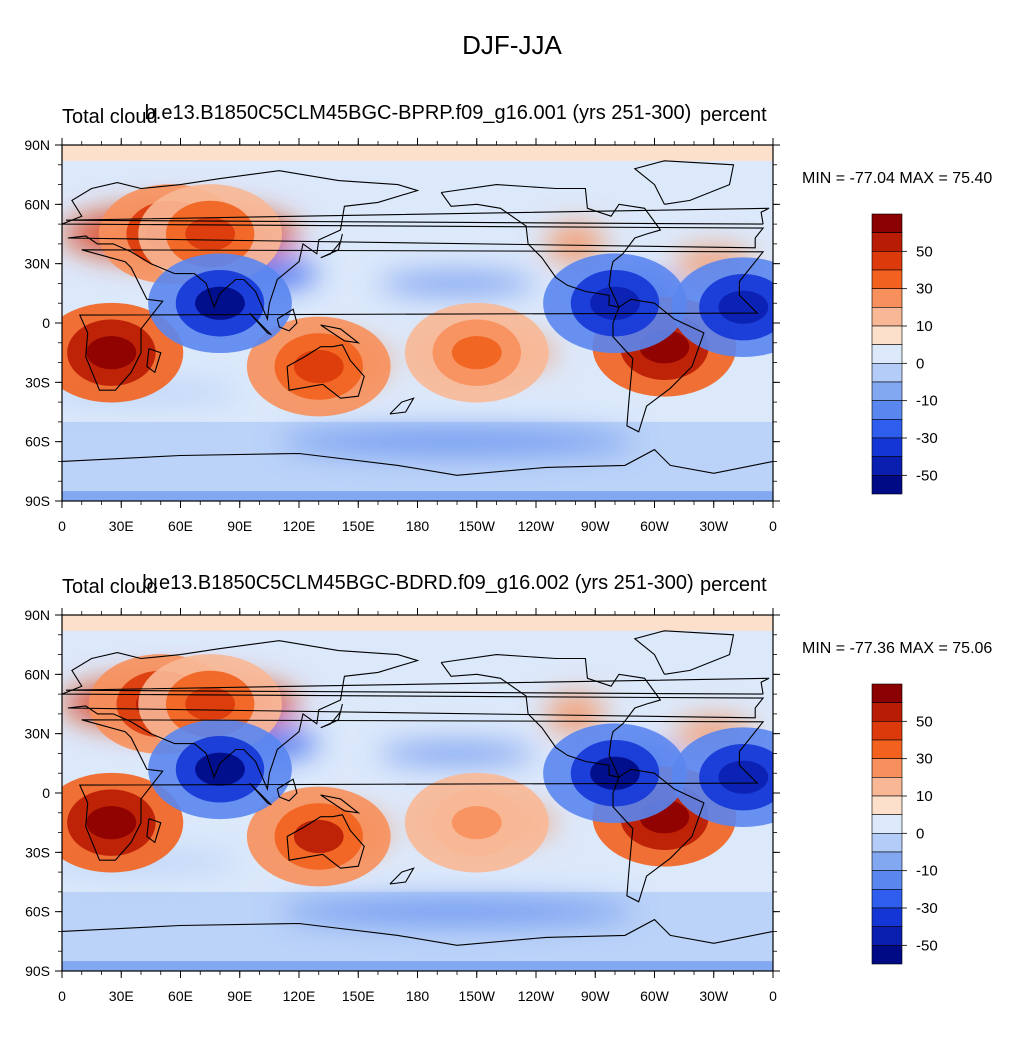  I want to click on colorbar-label: 50, so click(924, 251).